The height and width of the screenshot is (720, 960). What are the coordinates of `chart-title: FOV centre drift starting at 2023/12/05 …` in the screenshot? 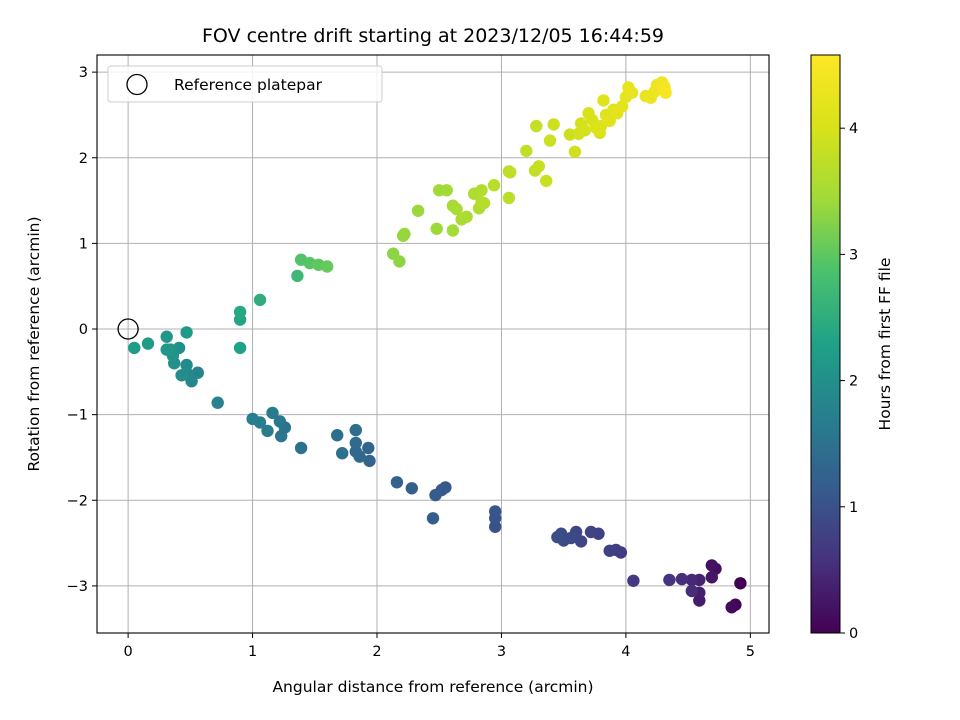 It's located at (433, 36).